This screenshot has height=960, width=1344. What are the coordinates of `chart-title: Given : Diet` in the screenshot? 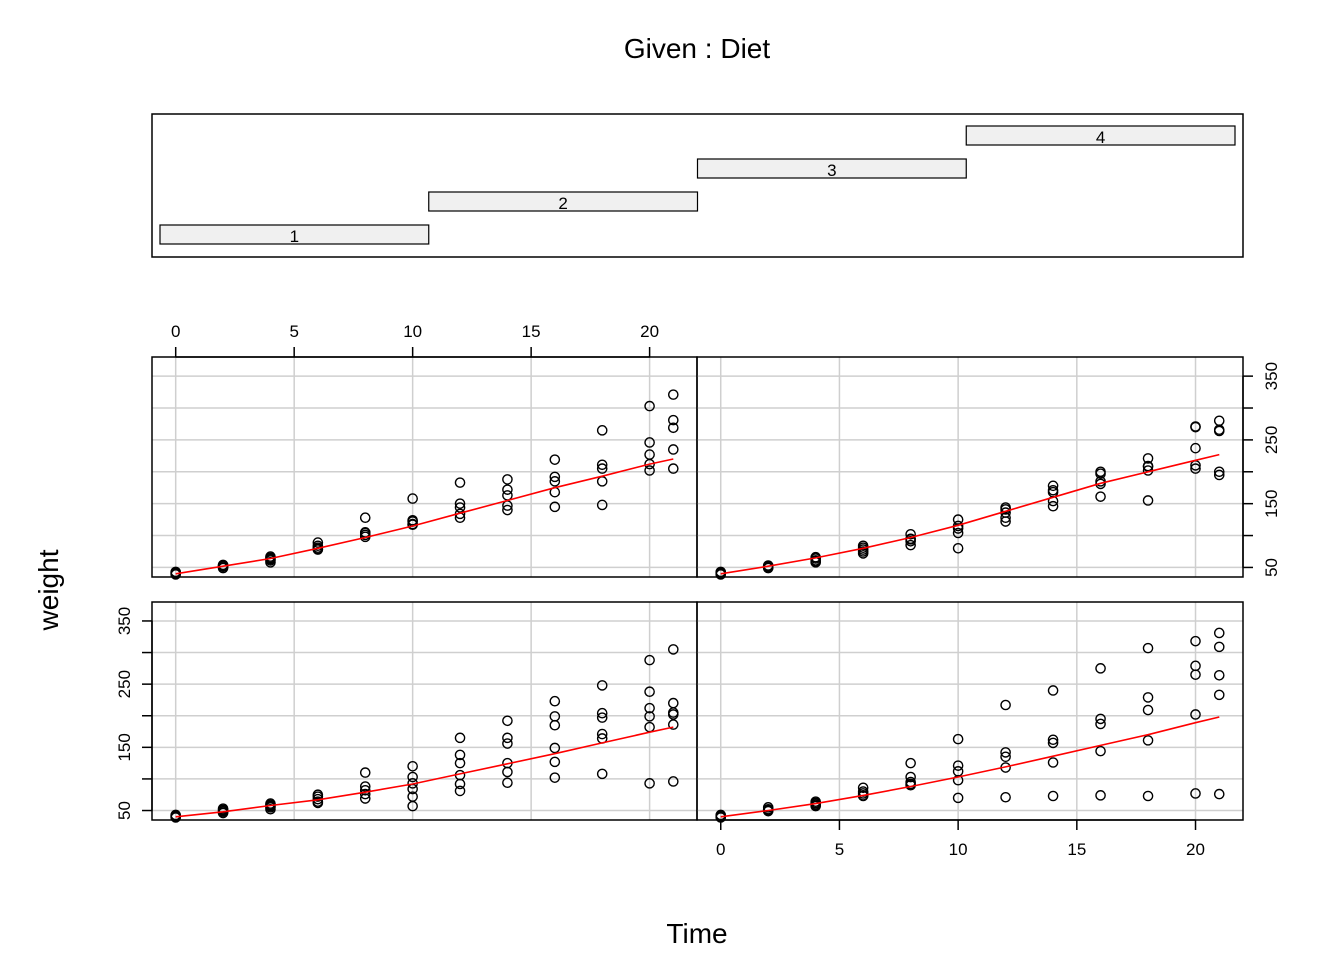 It's located at (697, 48).